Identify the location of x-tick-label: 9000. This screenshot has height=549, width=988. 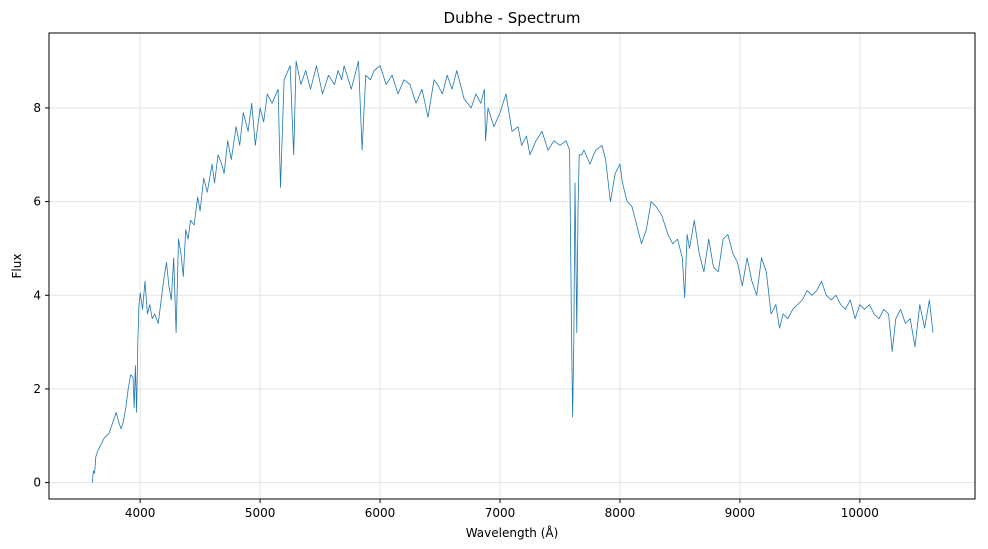
(740, 513).